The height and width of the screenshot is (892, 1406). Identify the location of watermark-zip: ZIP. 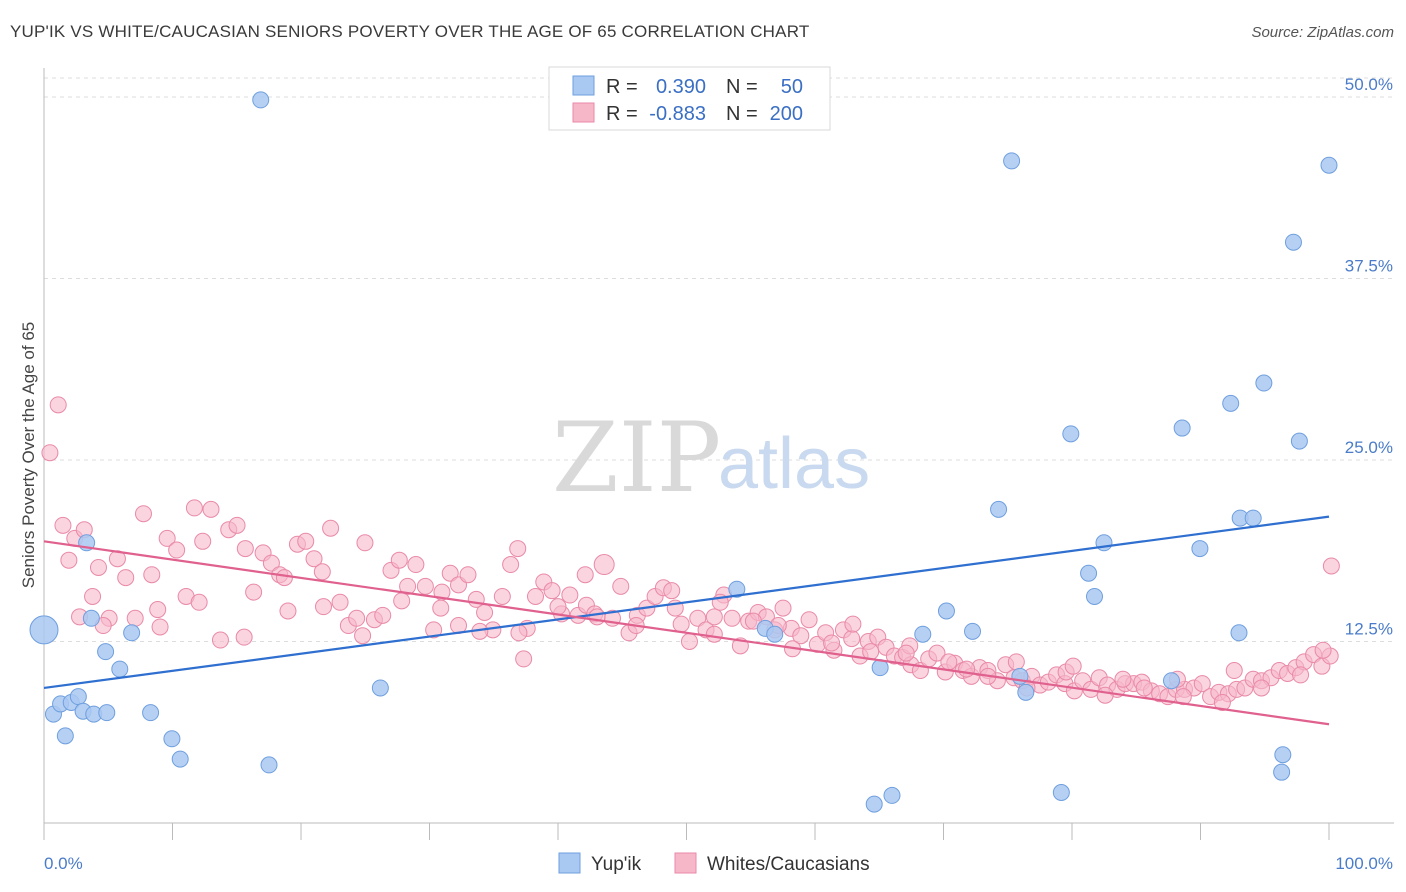
(636, 458).